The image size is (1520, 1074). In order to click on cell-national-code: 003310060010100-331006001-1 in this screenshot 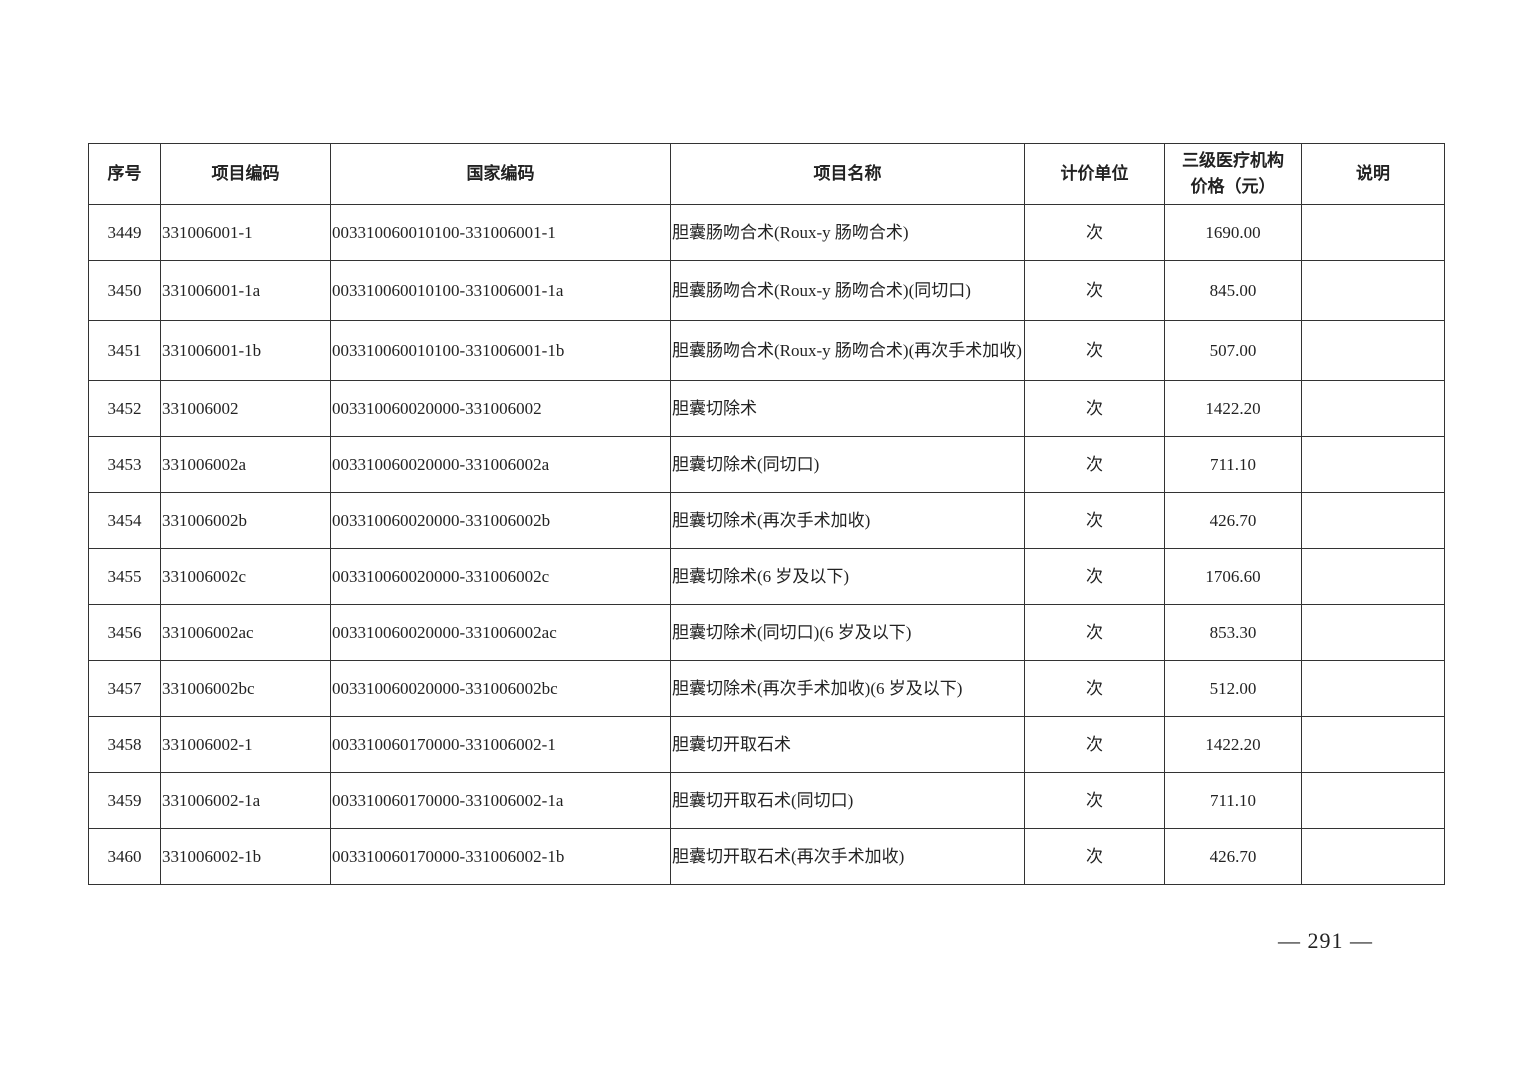, I will do `click(500, 232)`.